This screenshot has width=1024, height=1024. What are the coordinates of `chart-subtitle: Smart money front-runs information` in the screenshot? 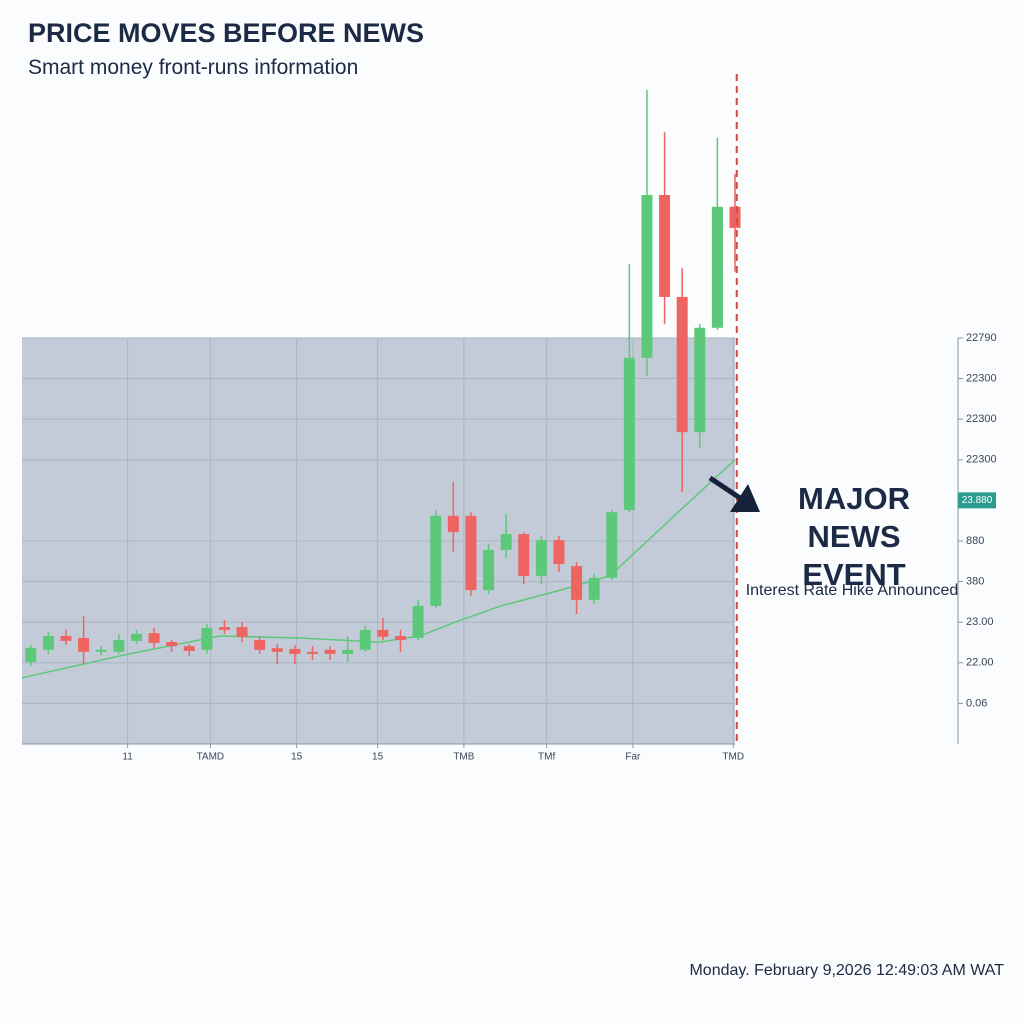 It's located at (193, 67).